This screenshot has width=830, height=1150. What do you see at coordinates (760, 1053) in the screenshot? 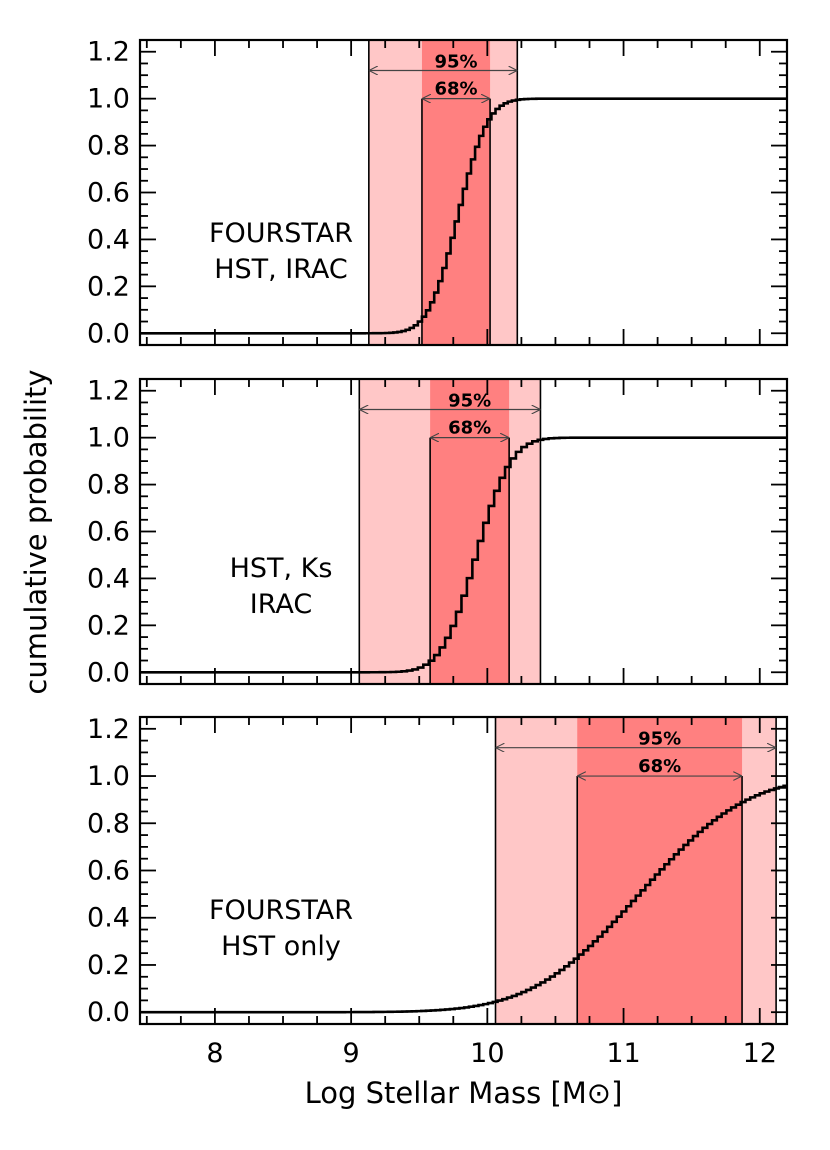
I see `x-tick-label: 12` at bounding box center [760, 1053].